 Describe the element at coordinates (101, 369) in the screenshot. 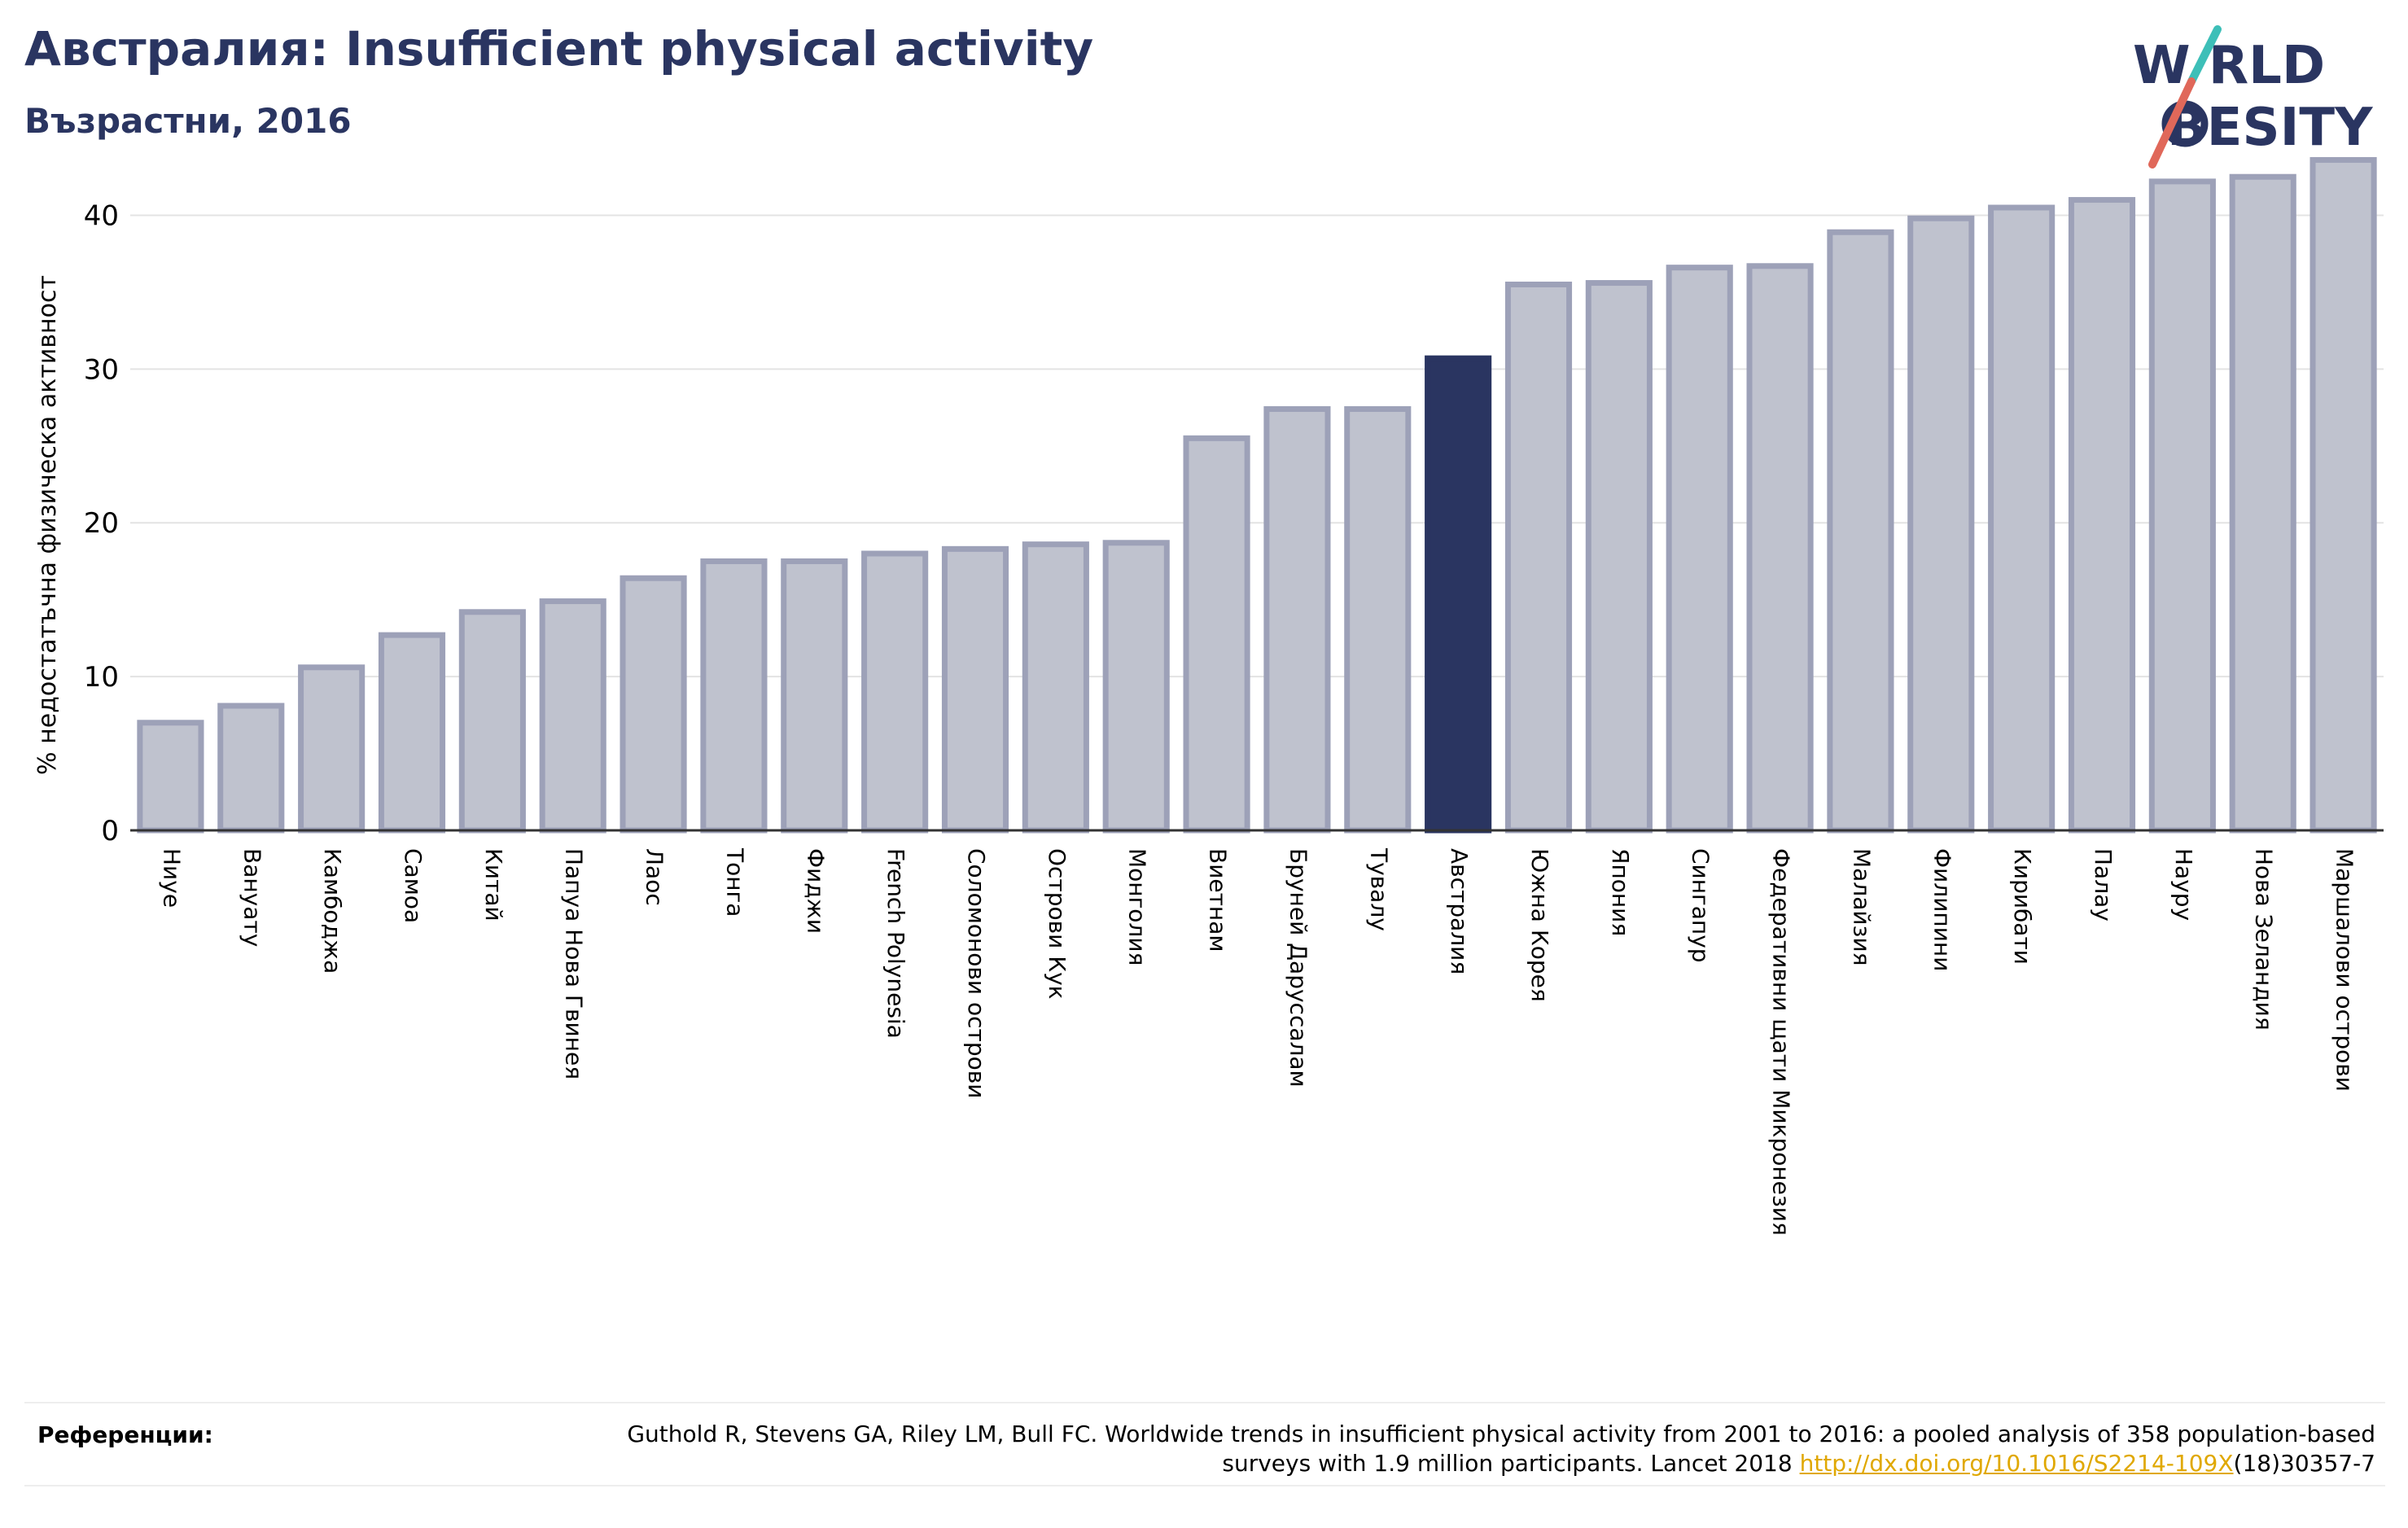

I see `y-tick-label: 30` at that location.